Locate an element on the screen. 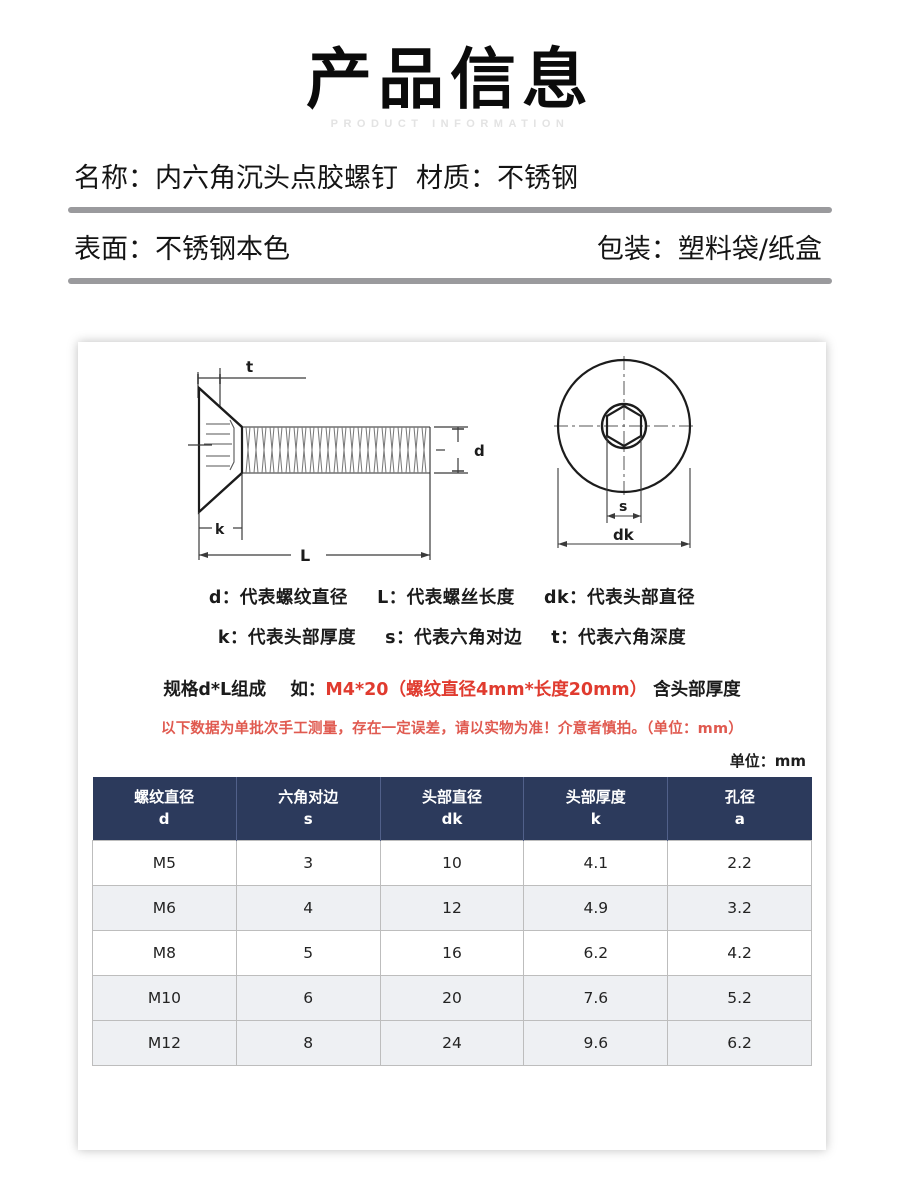 The height and width of the screenshot is (1186, 900). cell-hex: 3 is located at coordinates (308, 863).